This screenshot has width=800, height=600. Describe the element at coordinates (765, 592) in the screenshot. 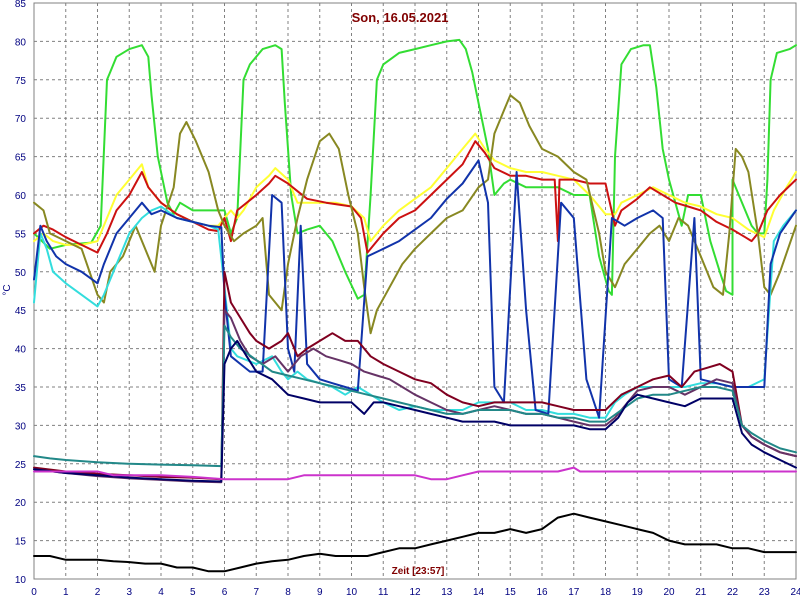

I see `x-tick-label: 23` at that location.